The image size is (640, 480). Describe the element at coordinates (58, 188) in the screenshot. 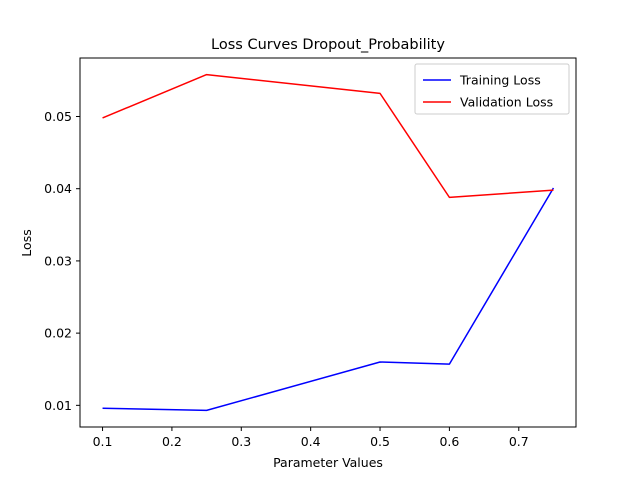

I see `y-tick-label: 0.04` at that location.